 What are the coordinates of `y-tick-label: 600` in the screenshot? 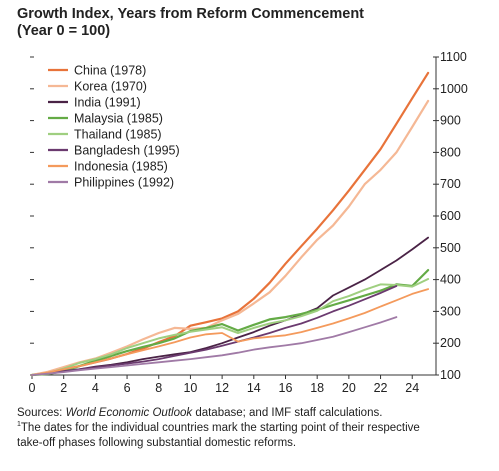 It's located at (450, 216).